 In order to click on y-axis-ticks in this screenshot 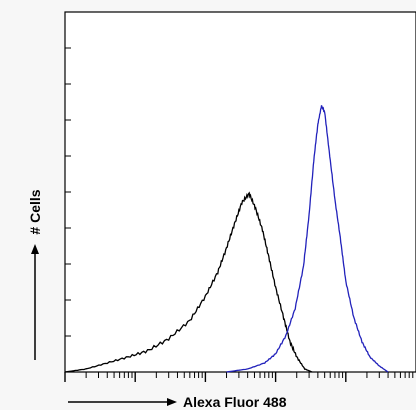, I will do `click(68, 192)`.